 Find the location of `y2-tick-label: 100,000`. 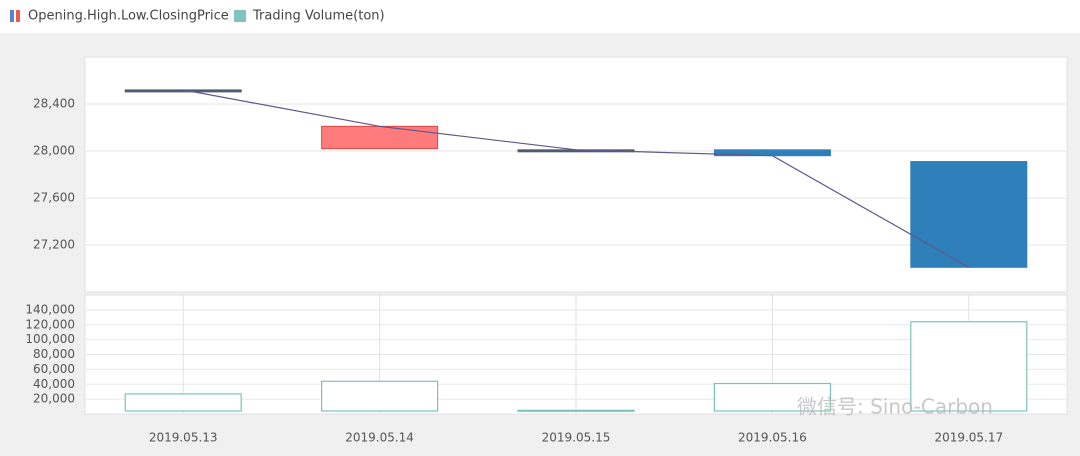

y2-tick-label: 100,000 is located at coordinates (50, 339).